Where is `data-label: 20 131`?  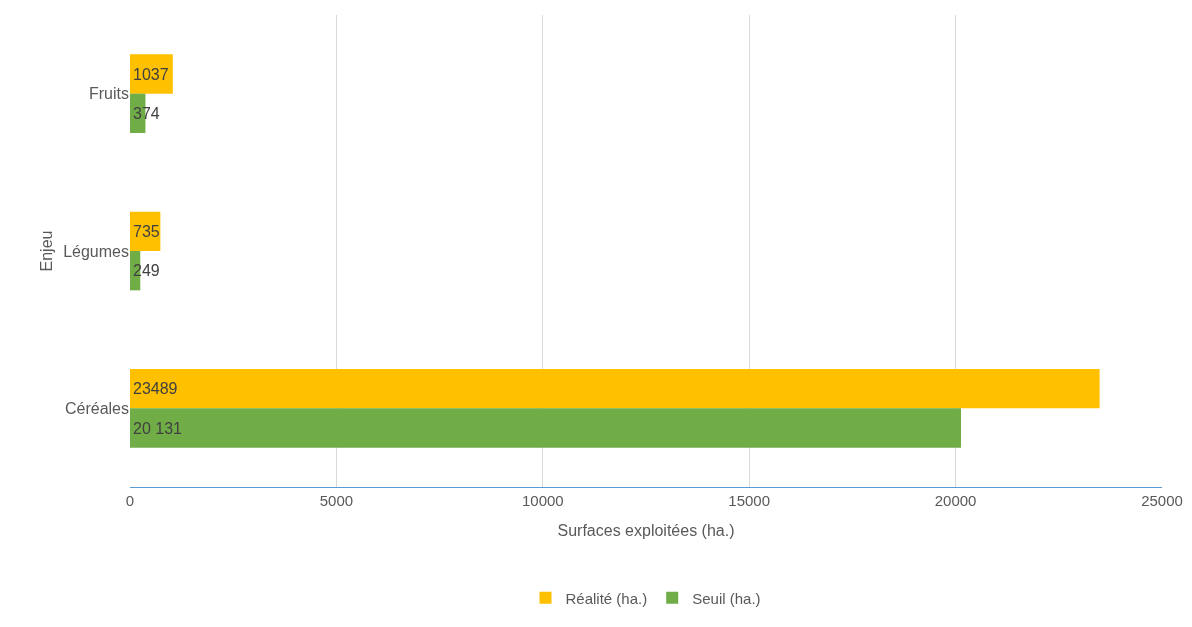
data-label: 20 131 is located at coordinates (158, 428).